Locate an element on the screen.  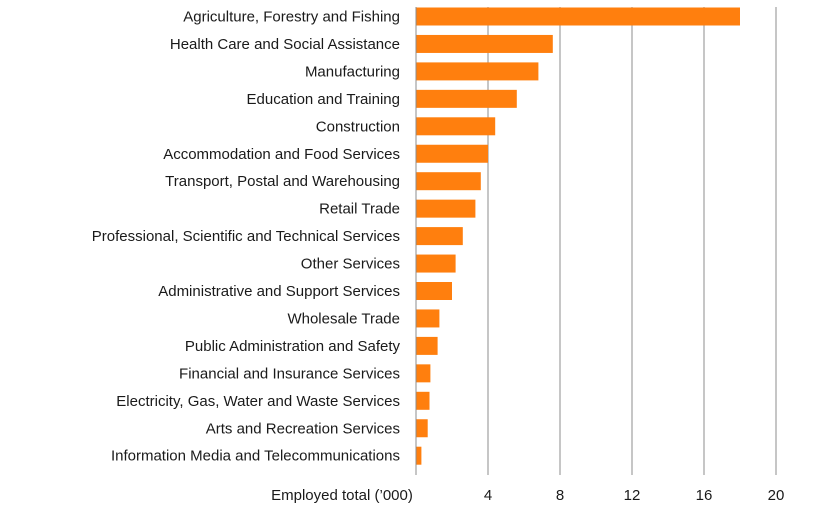
tick-labels: 4 8 12 16 20 is located at coordinates (634, 495).